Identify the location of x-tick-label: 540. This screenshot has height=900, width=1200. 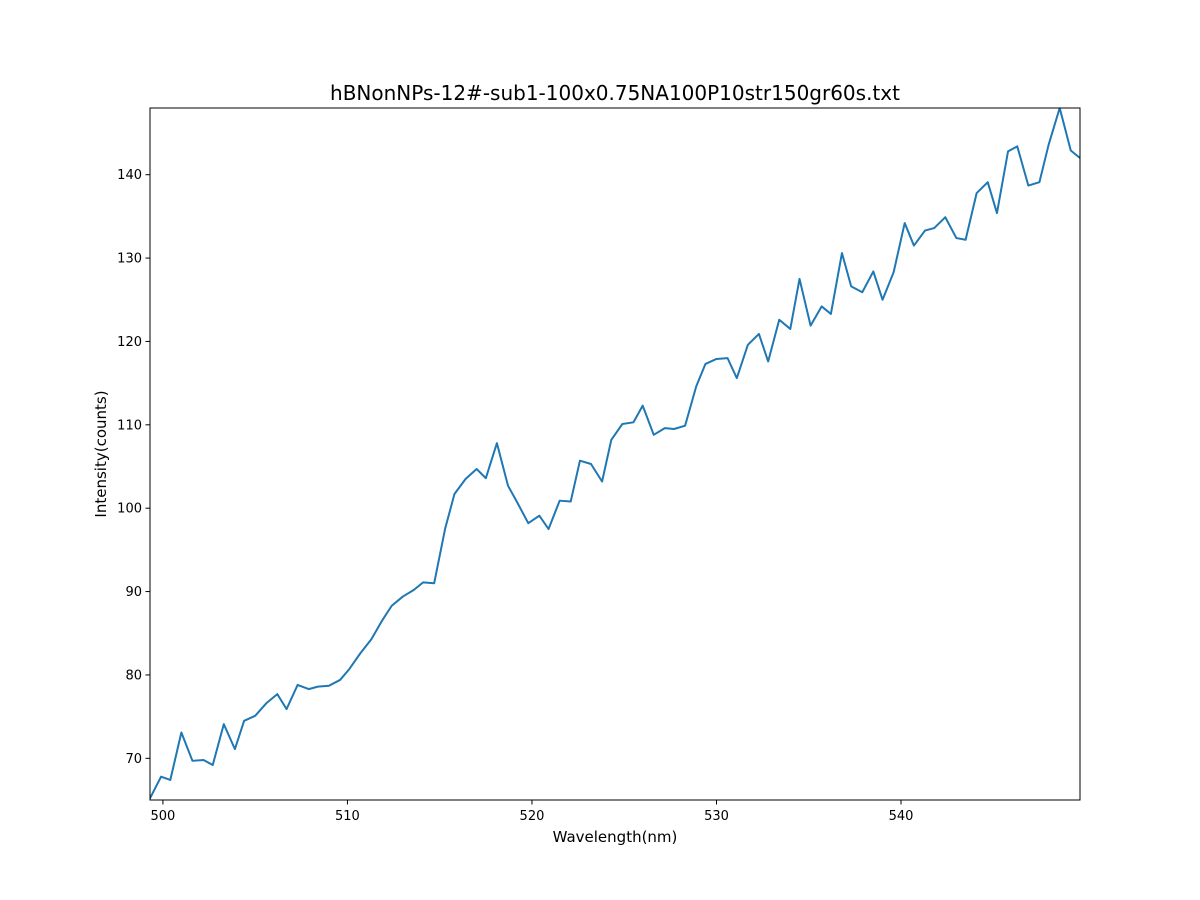
(901, 816).